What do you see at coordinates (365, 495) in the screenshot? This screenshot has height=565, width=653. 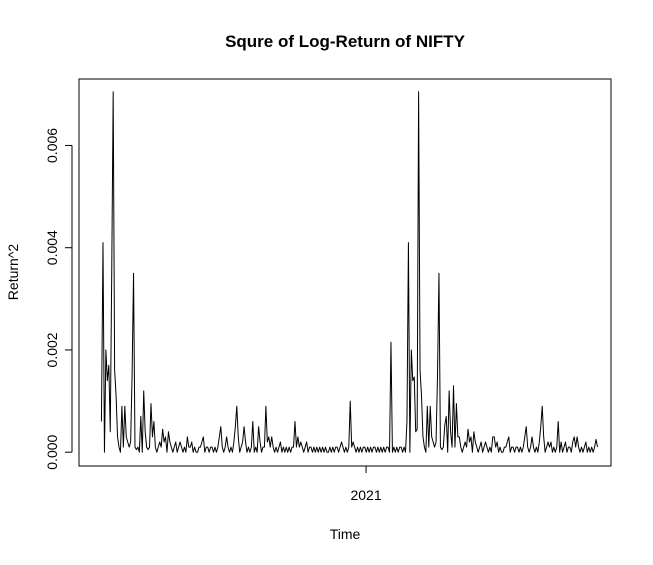 I see `x-tick-label: 2021` at bounding box center [365, 495].